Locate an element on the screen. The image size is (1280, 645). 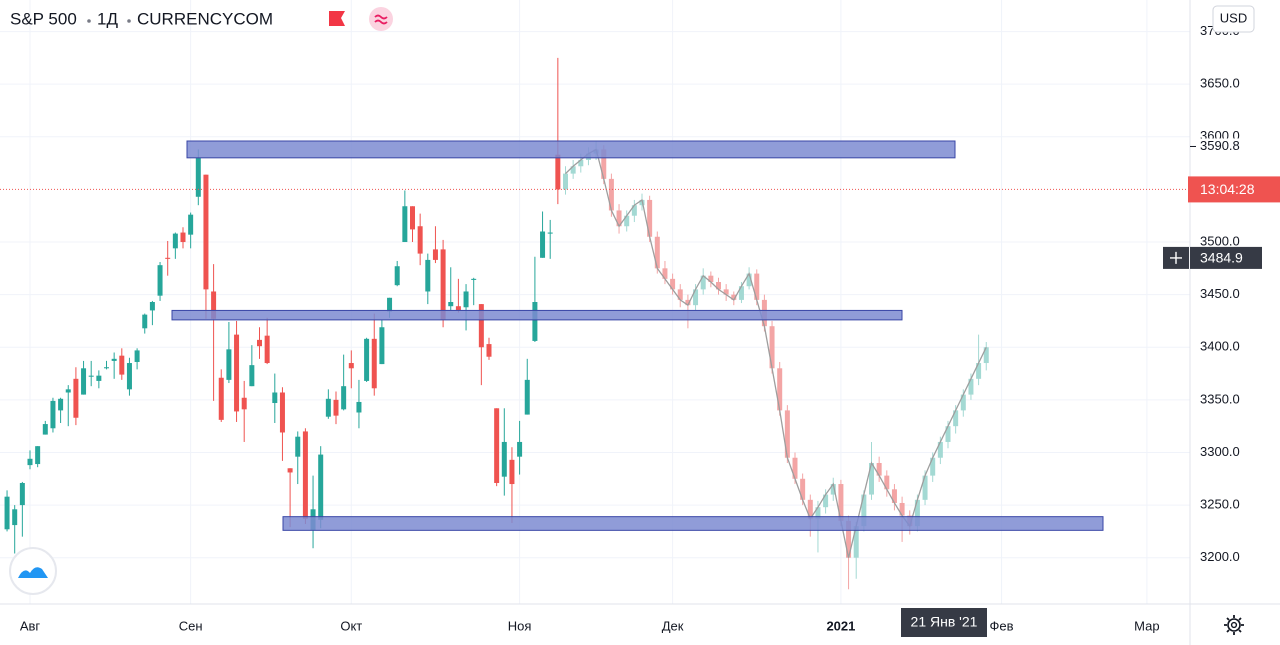
legend-header: S&P 500 1Д CURRENCYCOM is located at coordinates (201, 19).